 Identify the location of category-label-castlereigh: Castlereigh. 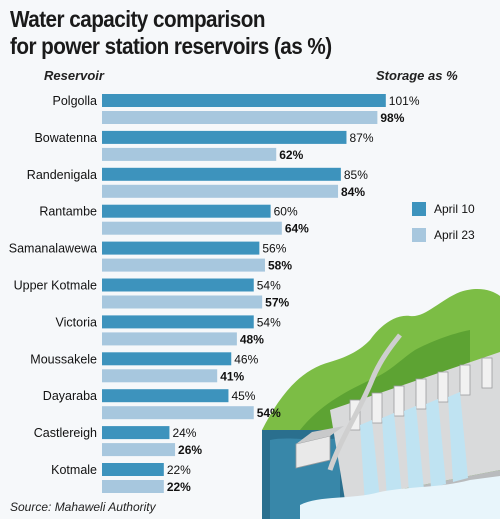
(65, 433).